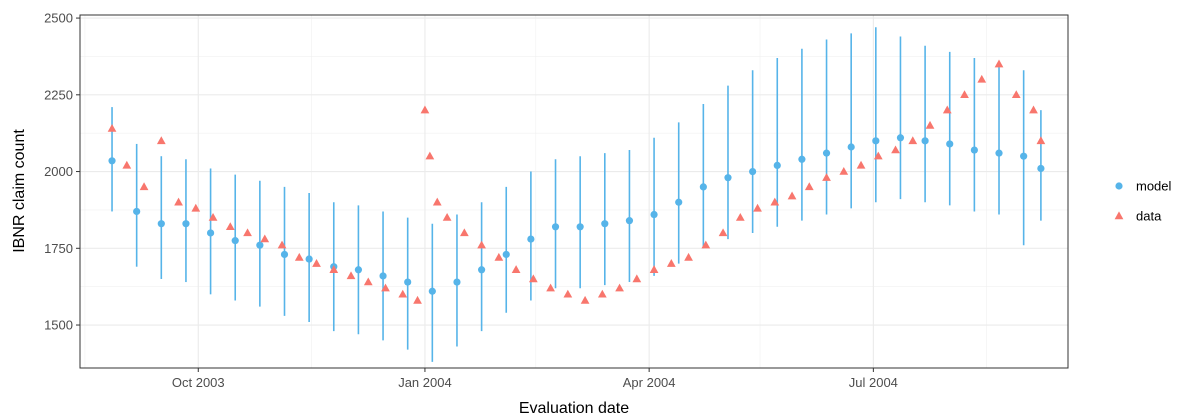  I want to click on y-tick-label: 2000, so click(58, 171).